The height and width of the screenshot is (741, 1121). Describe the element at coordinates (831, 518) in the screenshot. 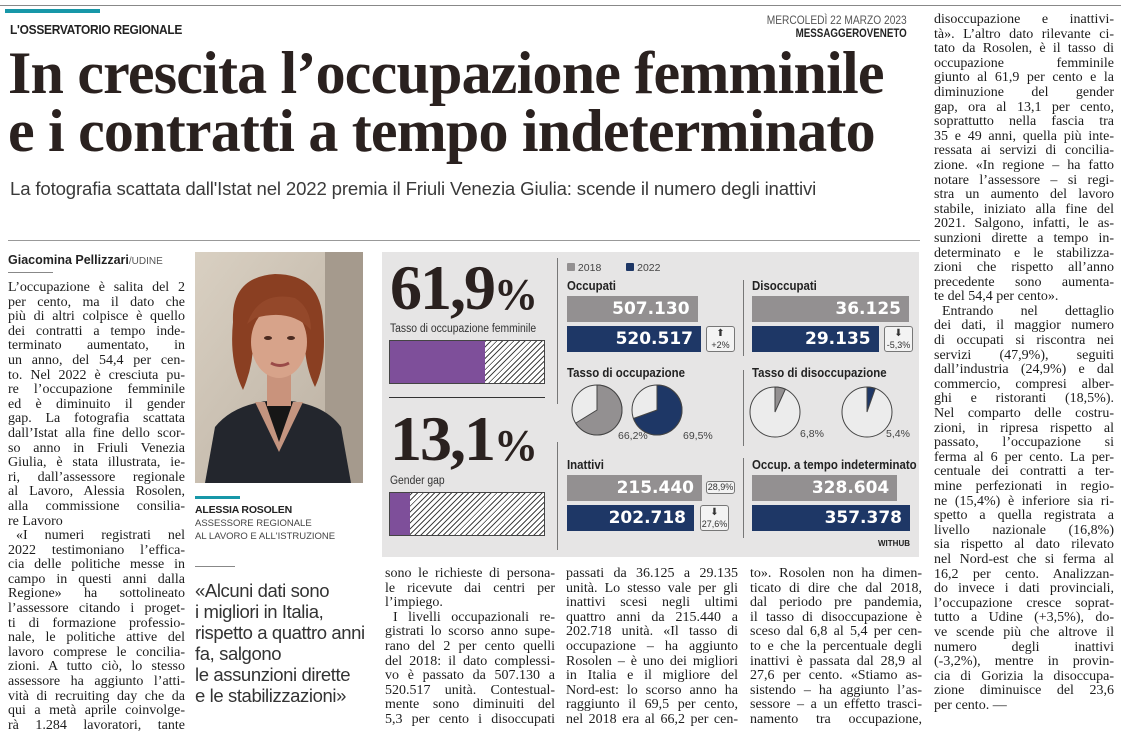

I see `indeterminato-bar-2022: 357.378` at that location.